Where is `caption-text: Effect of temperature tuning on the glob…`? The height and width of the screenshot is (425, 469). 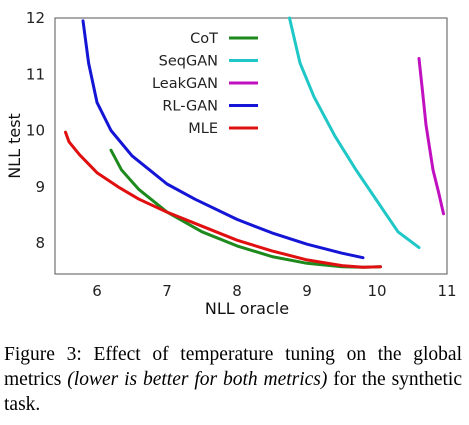
caption-text: Effect of temperature tuning on the glob… is located at coordinates (233, 367).